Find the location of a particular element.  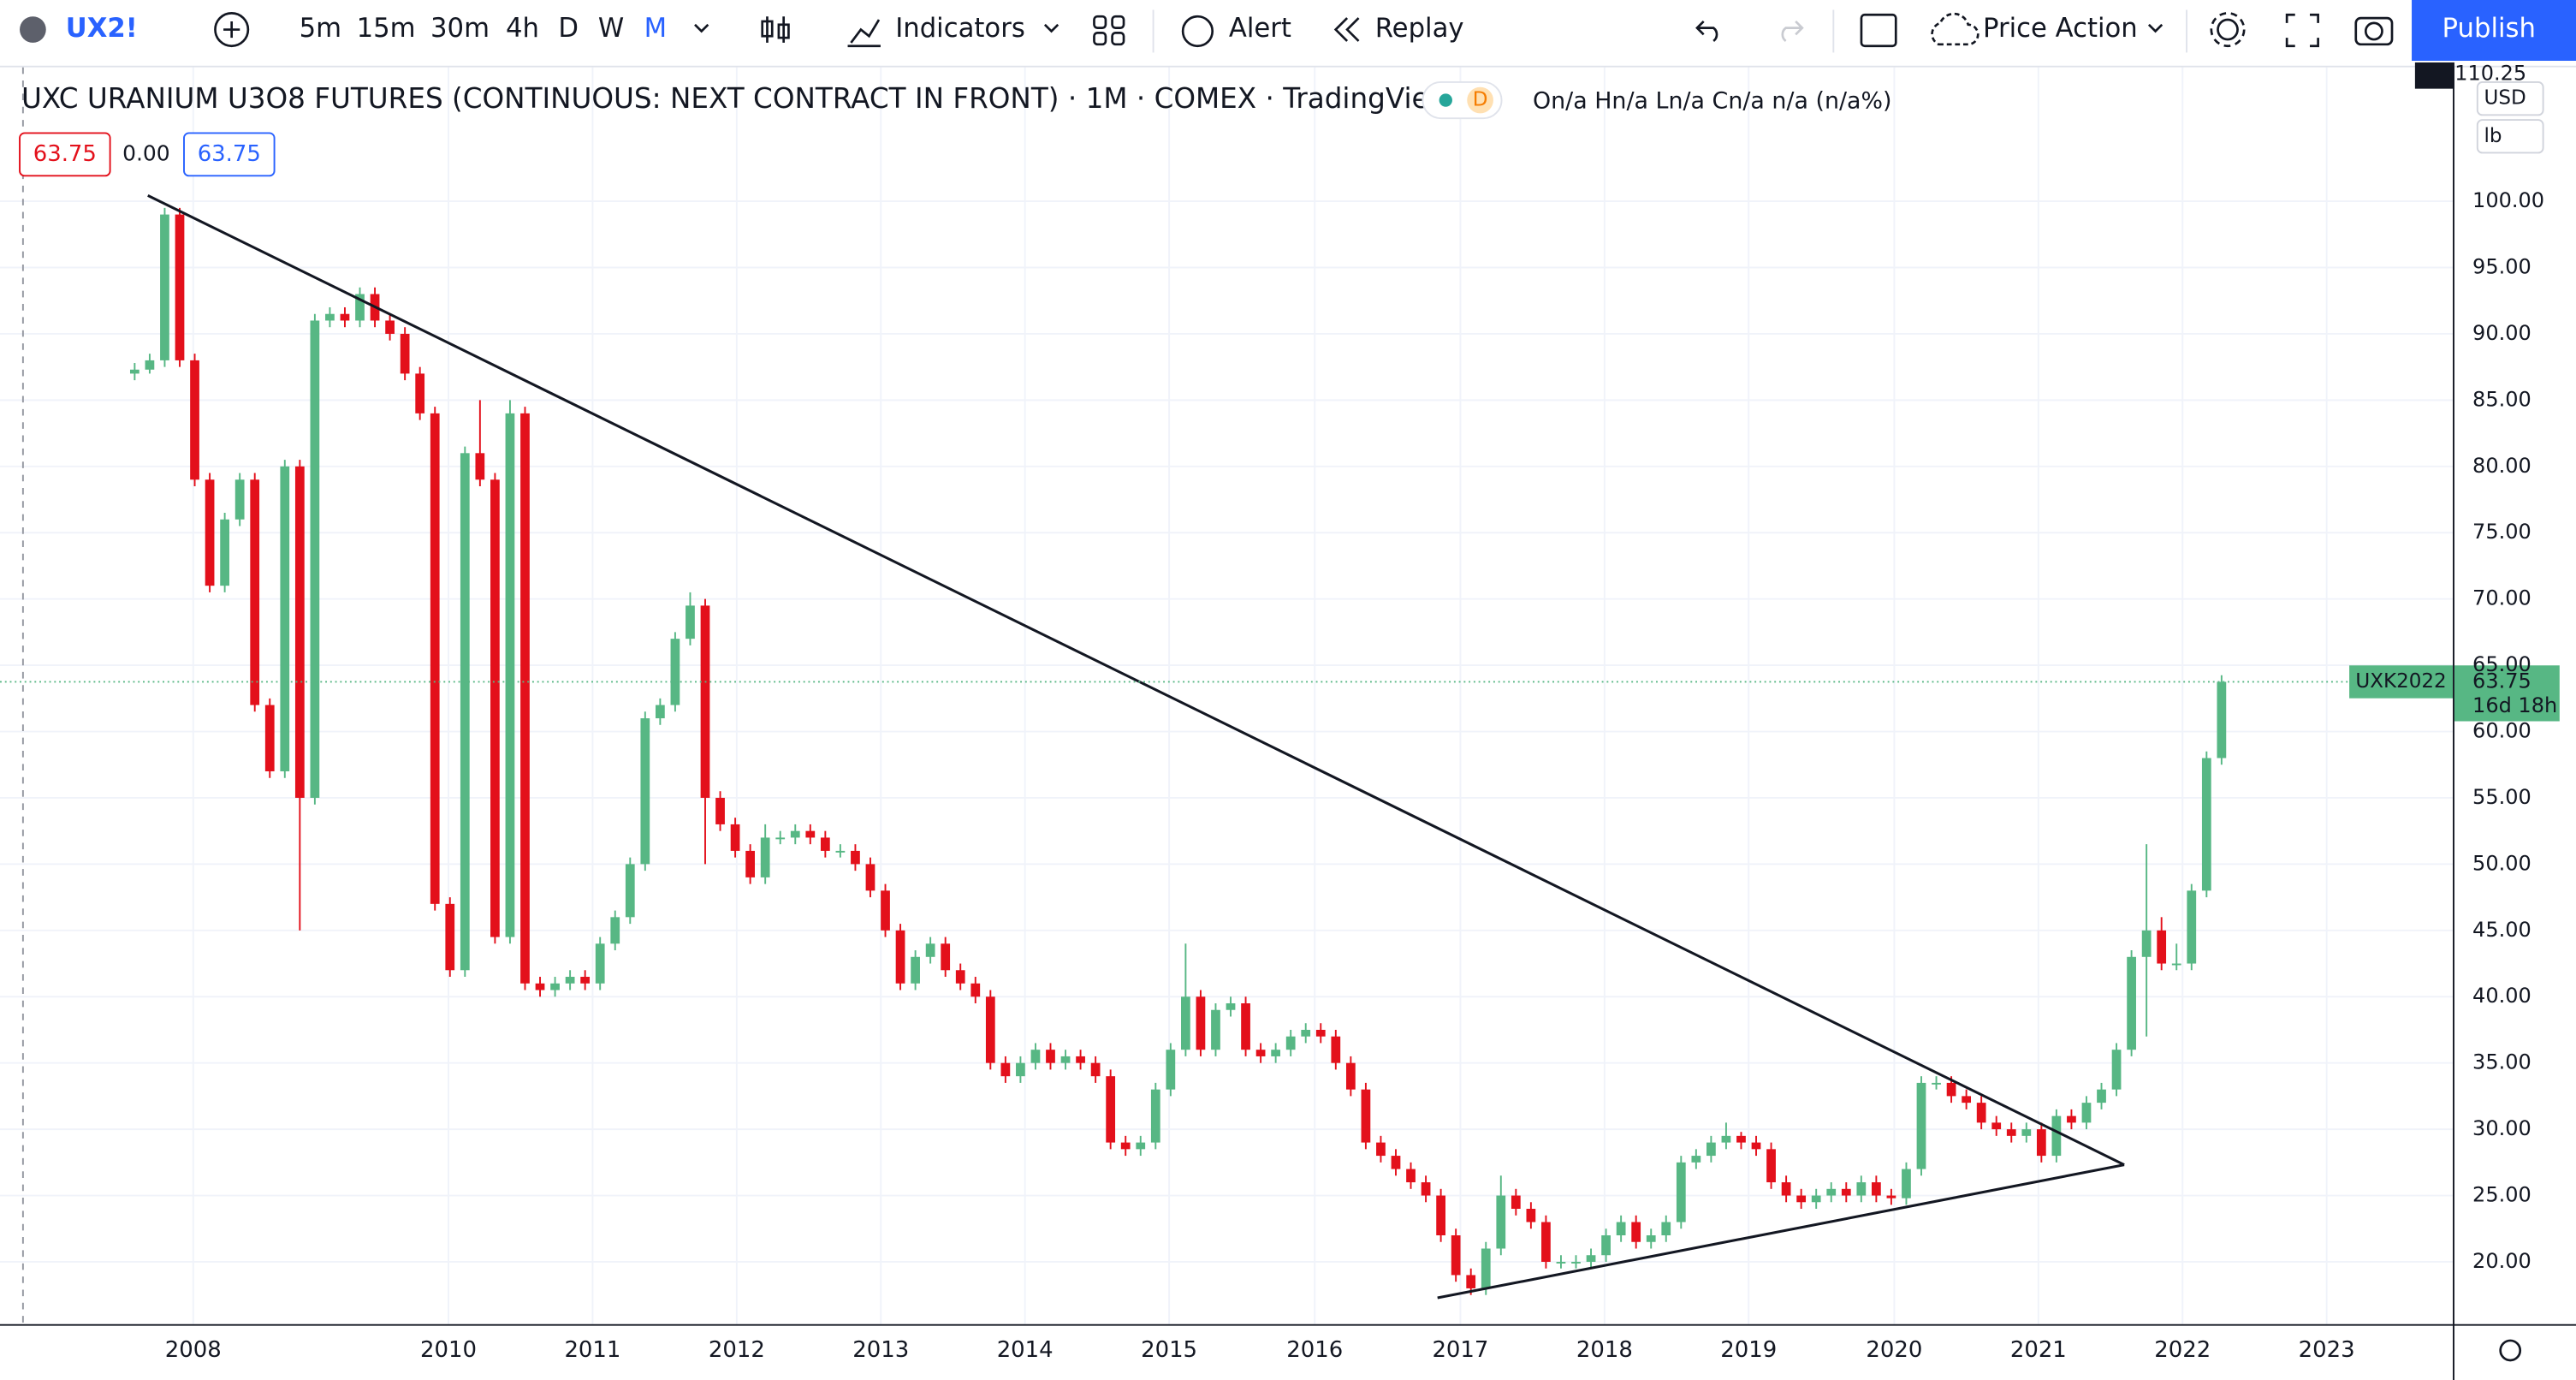

y-tick-label: 100.00 is located at coordinates (2508, 200).